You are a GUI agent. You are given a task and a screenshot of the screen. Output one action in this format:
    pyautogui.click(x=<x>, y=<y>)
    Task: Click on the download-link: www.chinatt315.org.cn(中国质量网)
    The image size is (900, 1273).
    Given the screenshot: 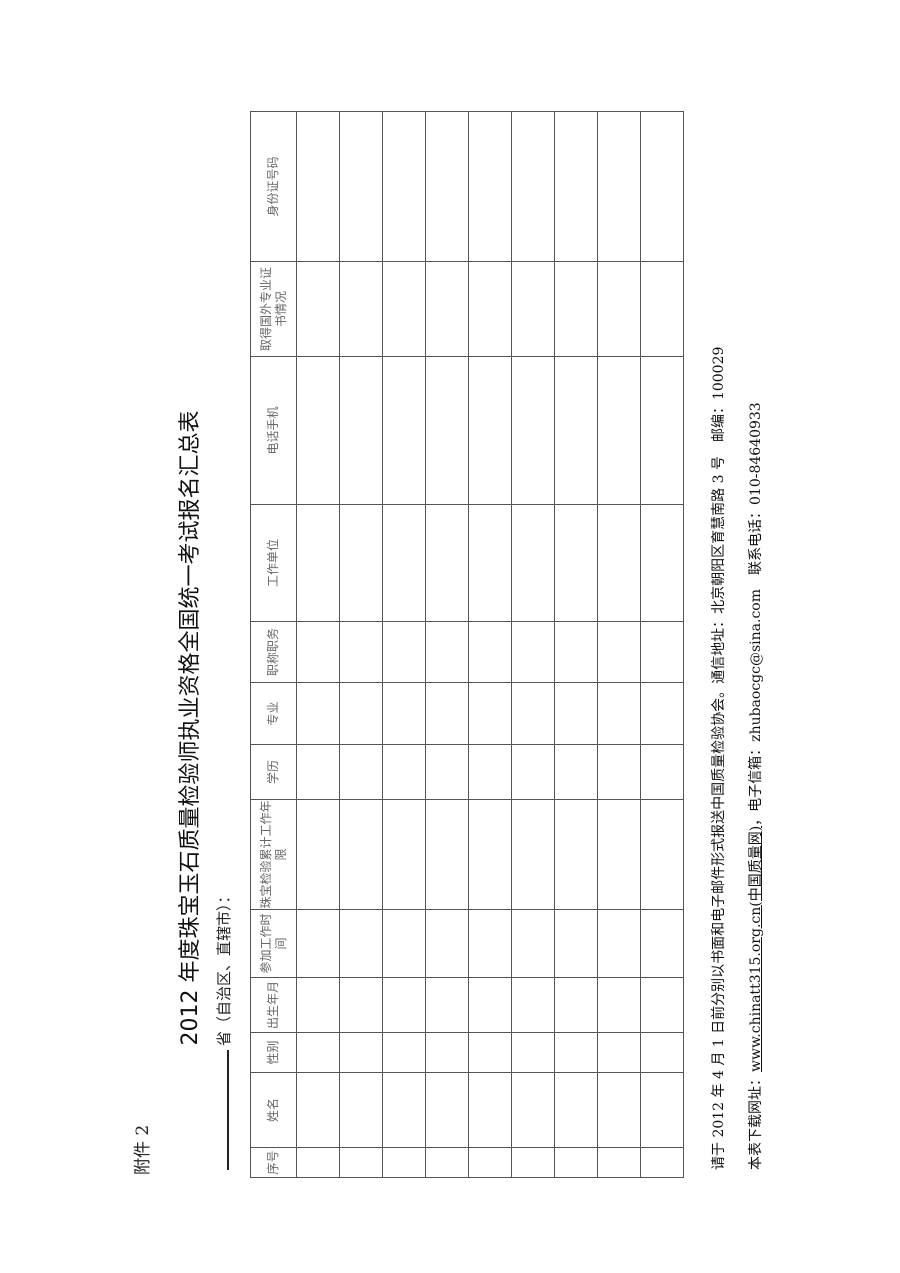 What is the action you would take?
    pyautogui.click(x=756, y=948)
    